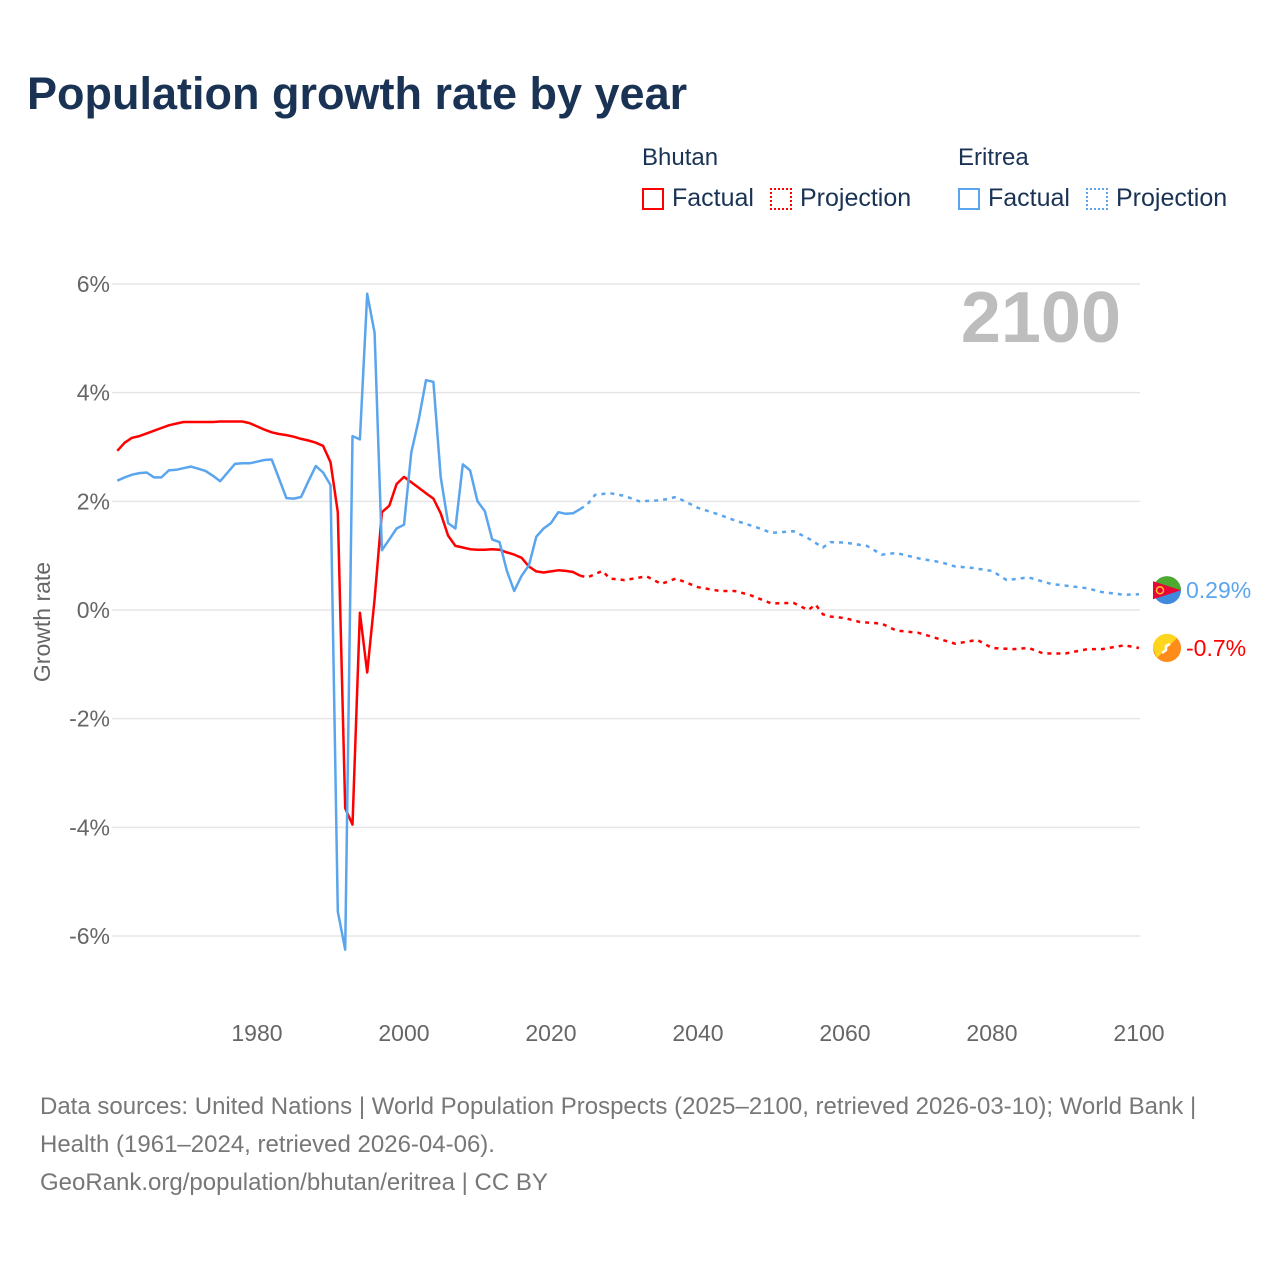 The width and height of the screenshot is (1280, 1280). I want to click on legend-group-title: Eritrea, so click(993, 157).